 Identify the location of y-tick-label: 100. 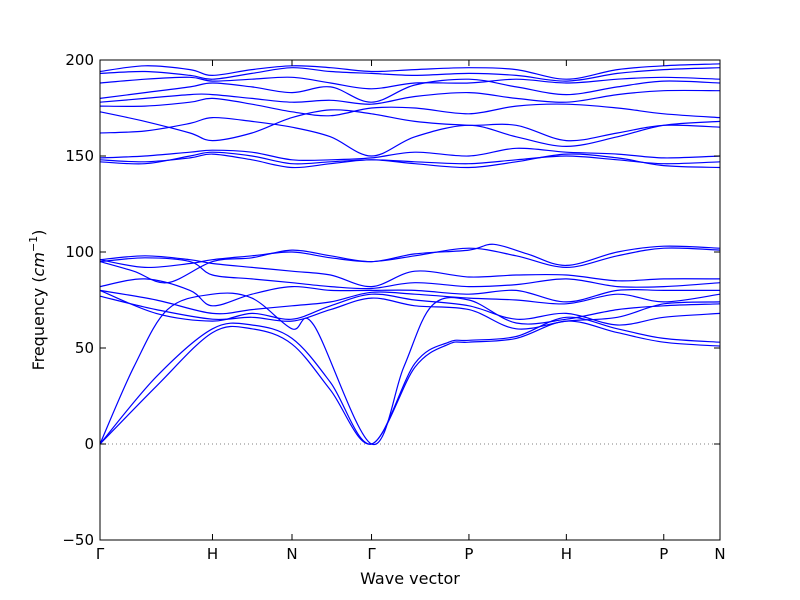
(79, 252).